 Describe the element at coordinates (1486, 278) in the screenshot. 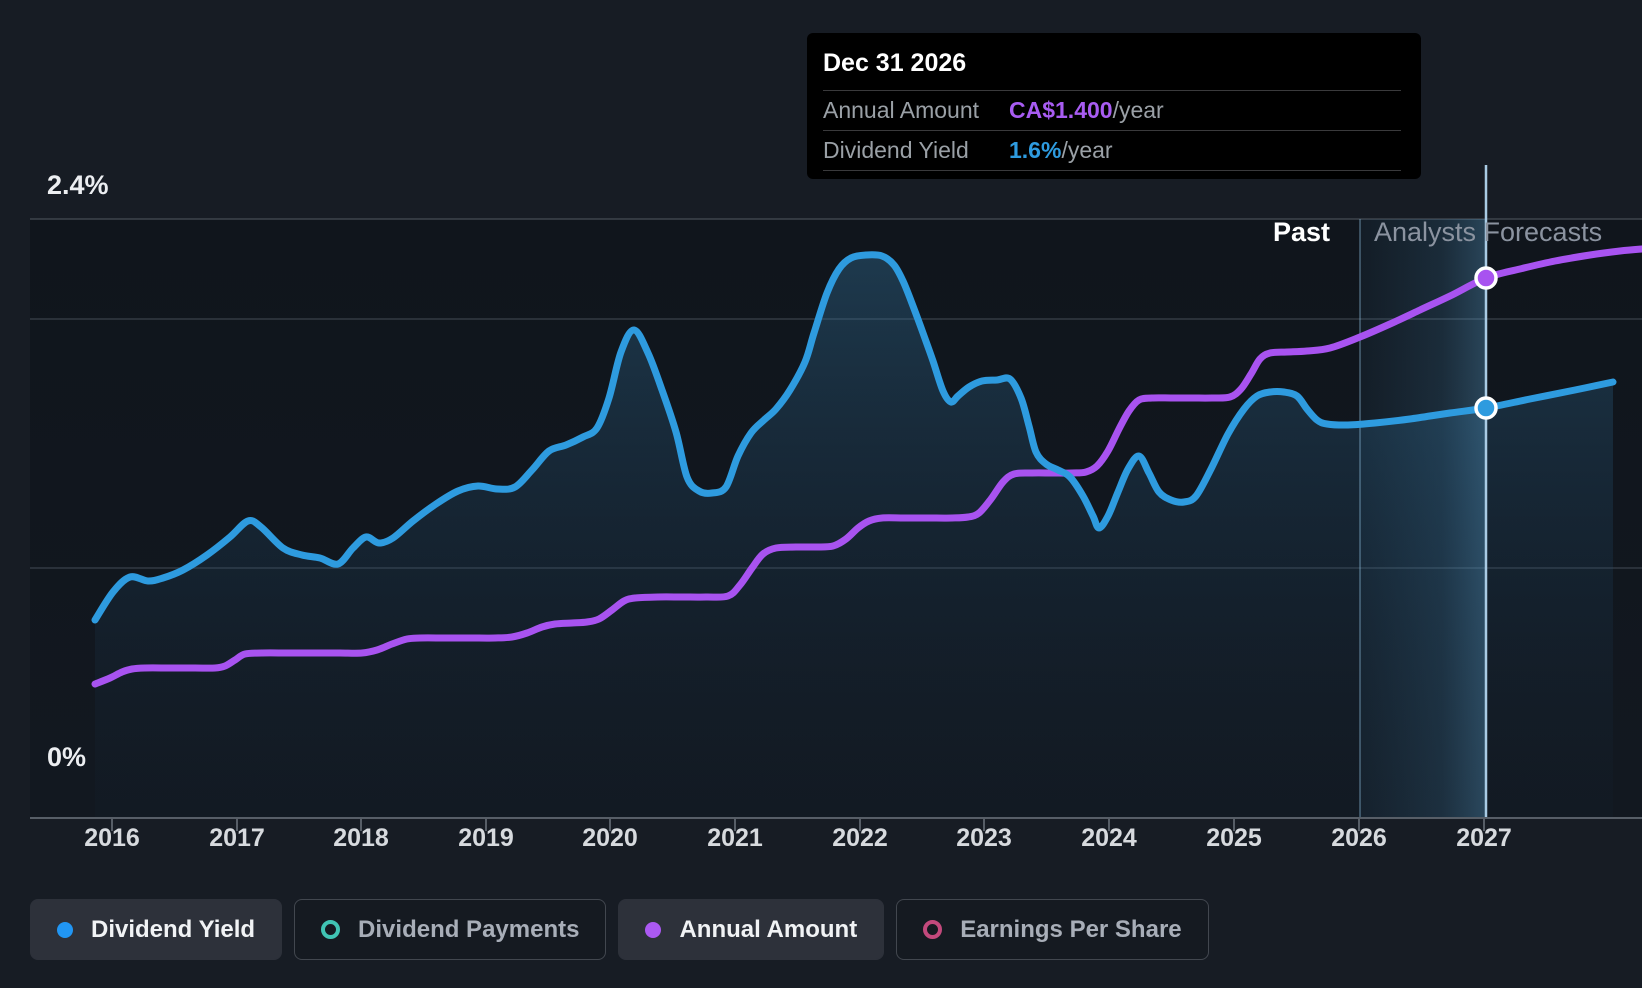

I see `marker-annual-amount` at that location.